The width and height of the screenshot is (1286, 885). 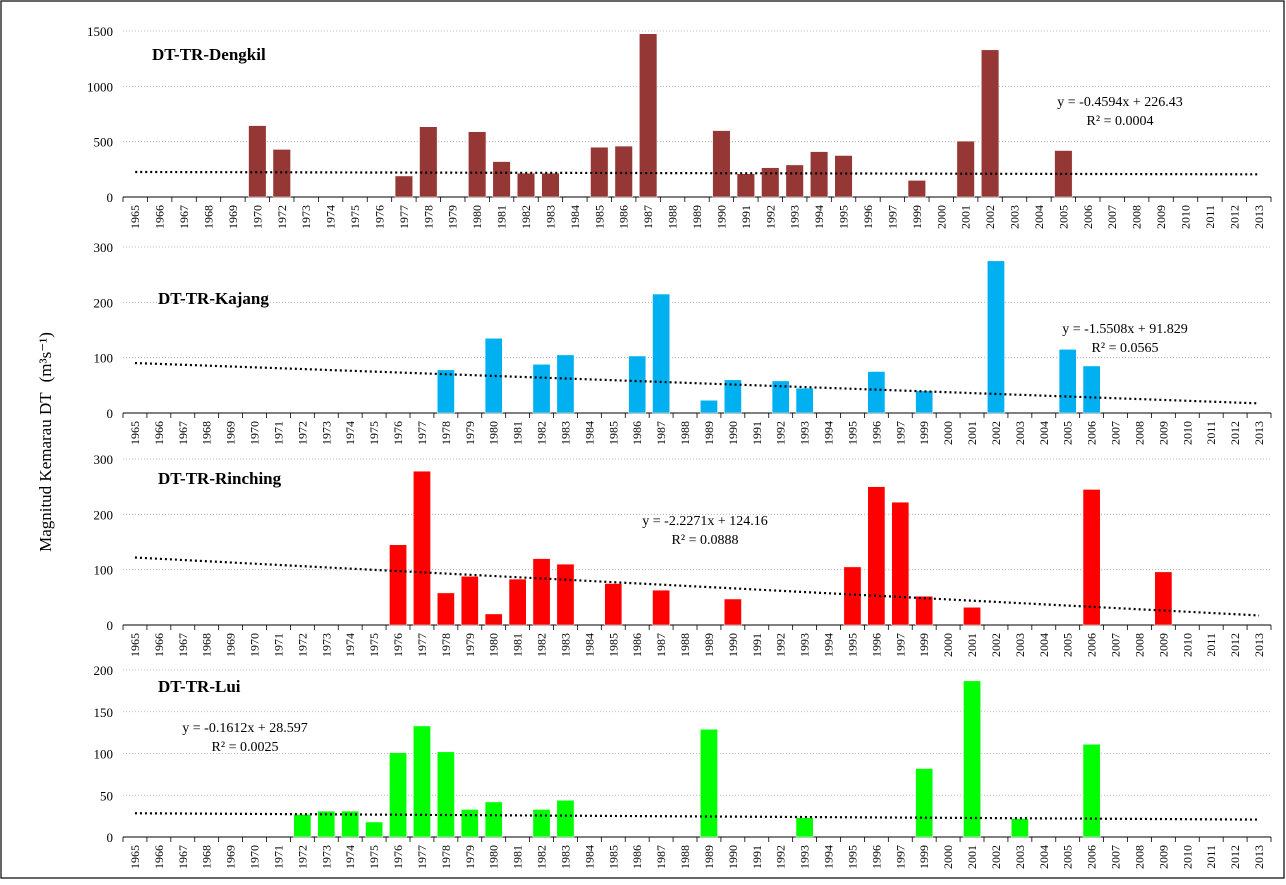 I want to click on trend-equation: y = -0.1612x + 28.597, so click(x=244, y=728).